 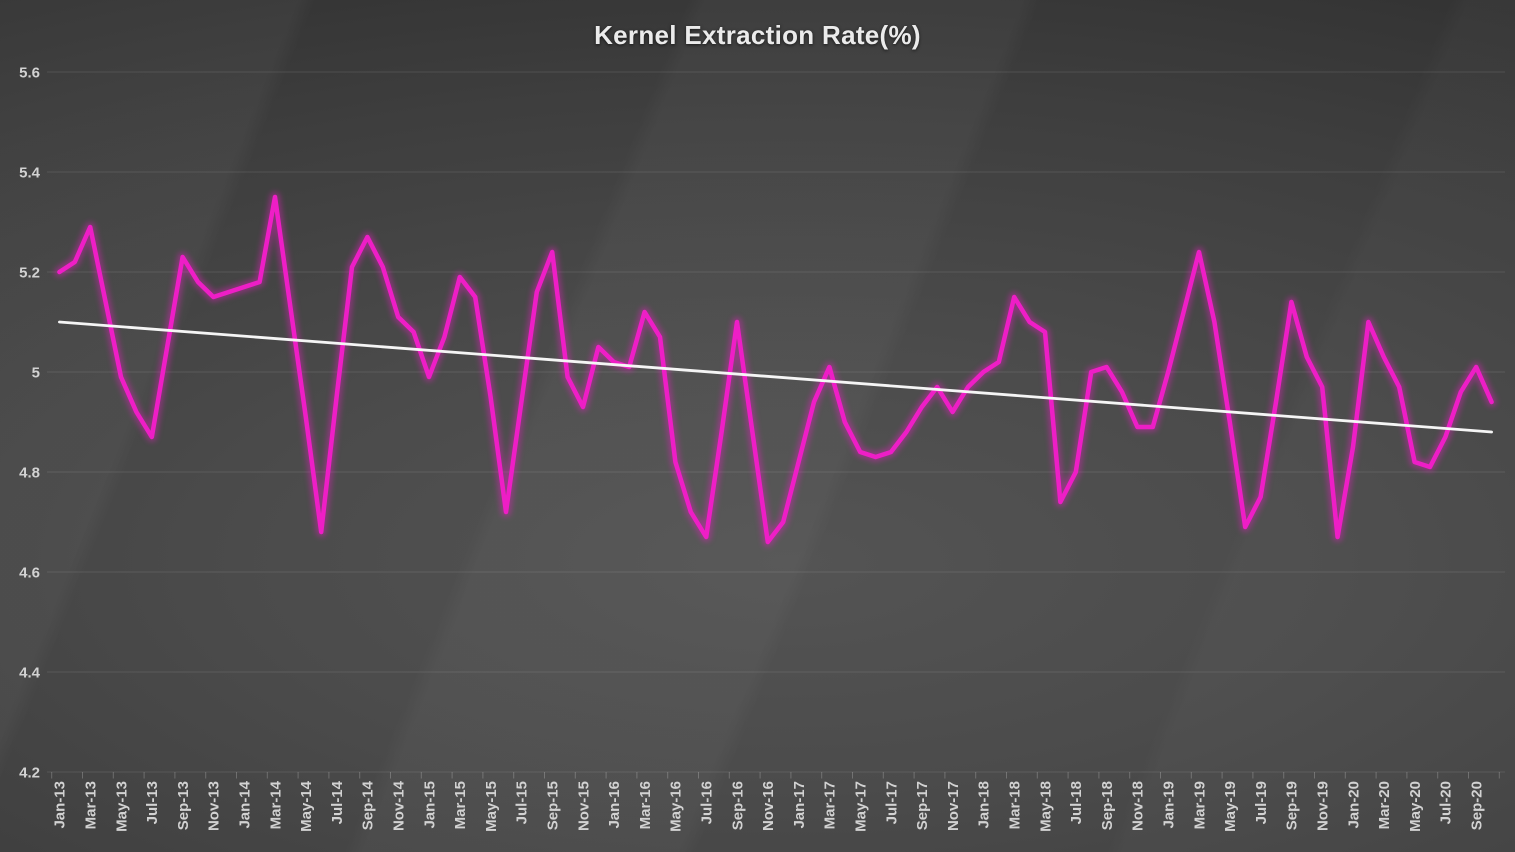 What do you see at coordinates (244, 804) in the screenshot?
I see `x-axis-label: Jan-14` at bounding box center [244, 804].